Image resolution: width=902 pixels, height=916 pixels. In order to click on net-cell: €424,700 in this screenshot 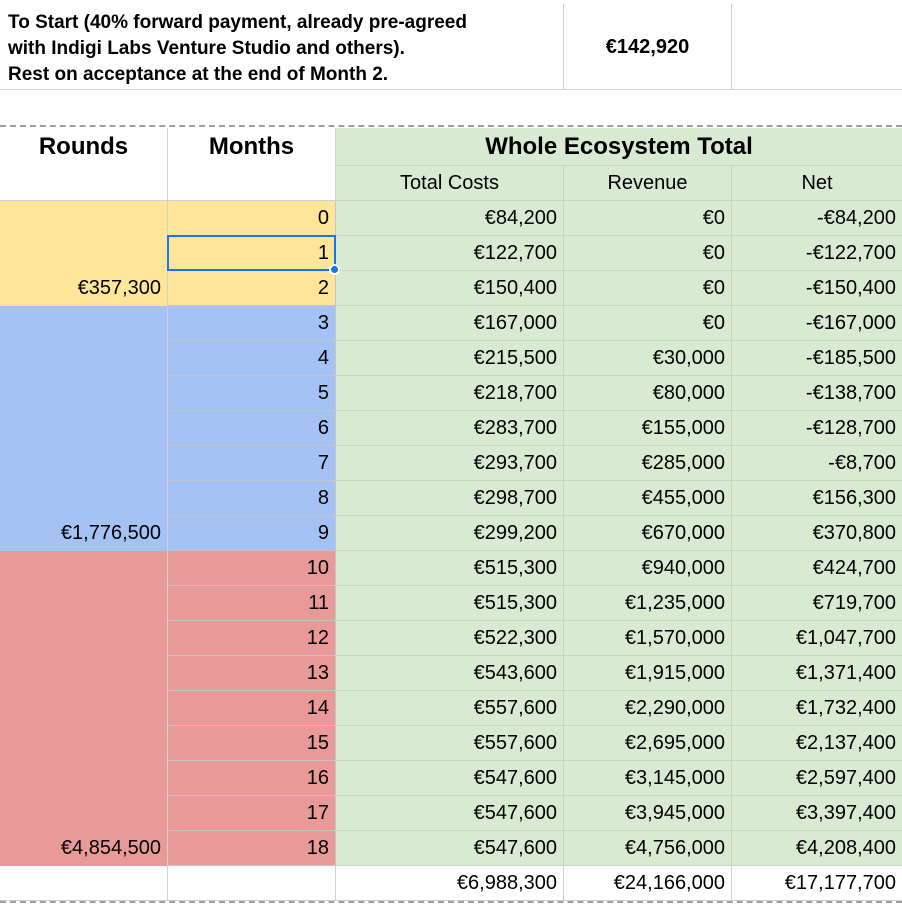, I will do `click(817, 568)`.